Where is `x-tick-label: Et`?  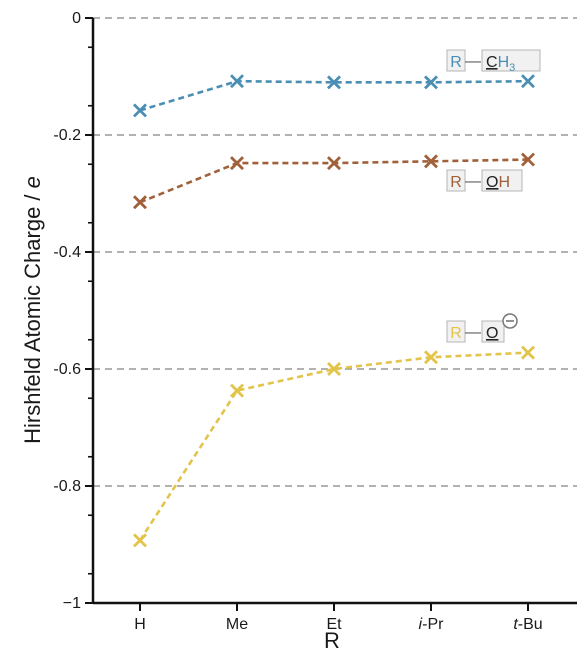 x-tick-label: Et is located at coordinates (334, 624).